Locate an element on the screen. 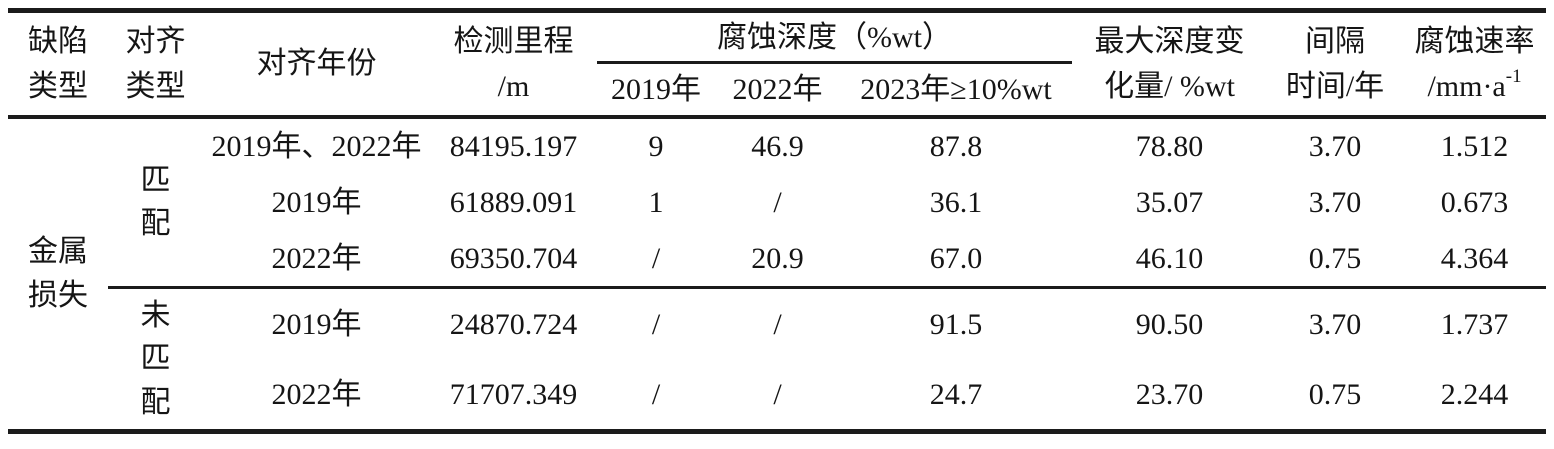  corrosion-rate-unit-base: /mm·a is located at coordinates (1466, 86).